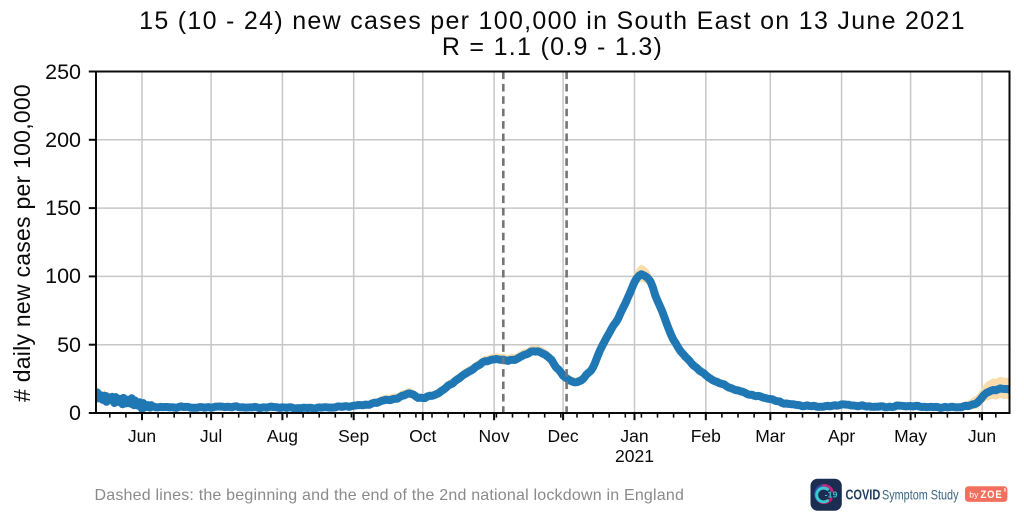  I want to click on svg-text: Symptom Study, so click(920, 495).